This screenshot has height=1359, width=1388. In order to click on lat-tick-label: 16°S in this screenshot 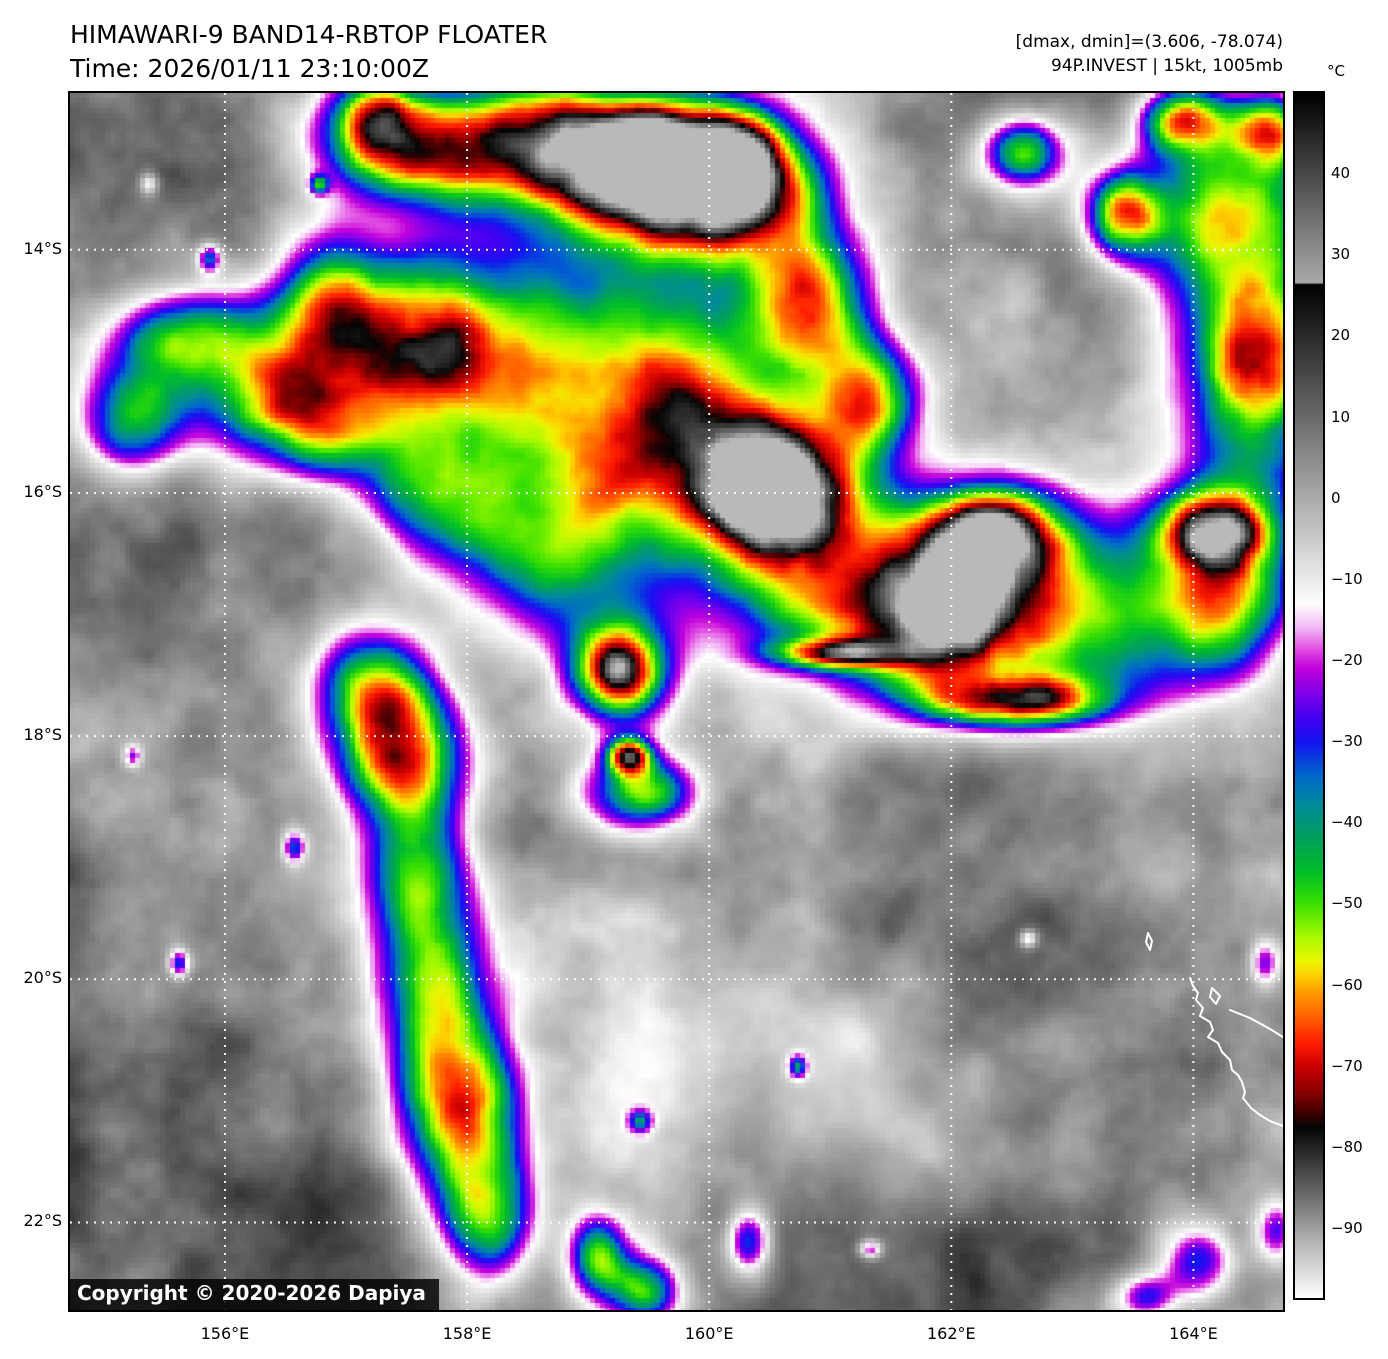, I will do `click(42, 491)`.